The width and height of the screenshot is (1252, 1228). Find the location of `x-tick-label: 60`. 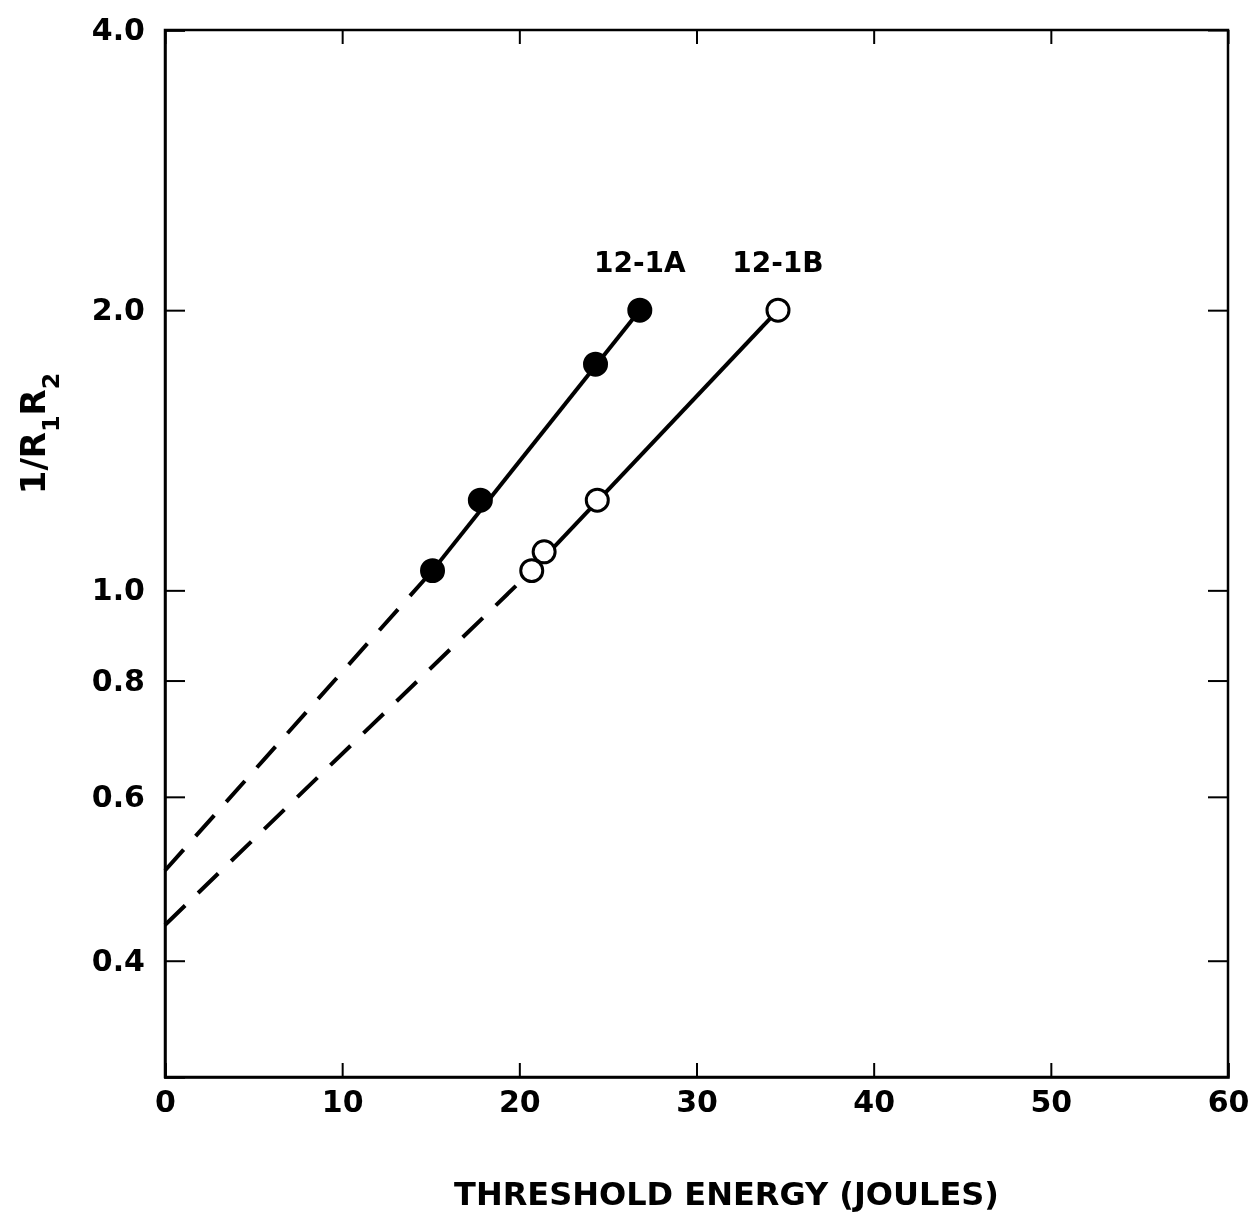

x-tick-label: 60 is located at coordinates (1228, 1102).